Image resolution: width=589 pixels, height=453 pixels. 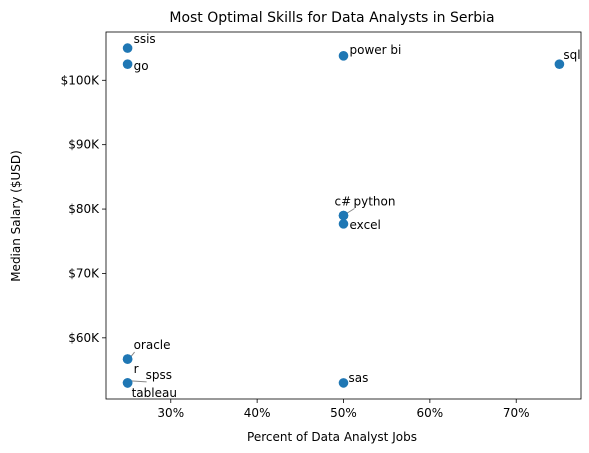 I want to click on point-label-sas: sas, so click(x=359, y=378).